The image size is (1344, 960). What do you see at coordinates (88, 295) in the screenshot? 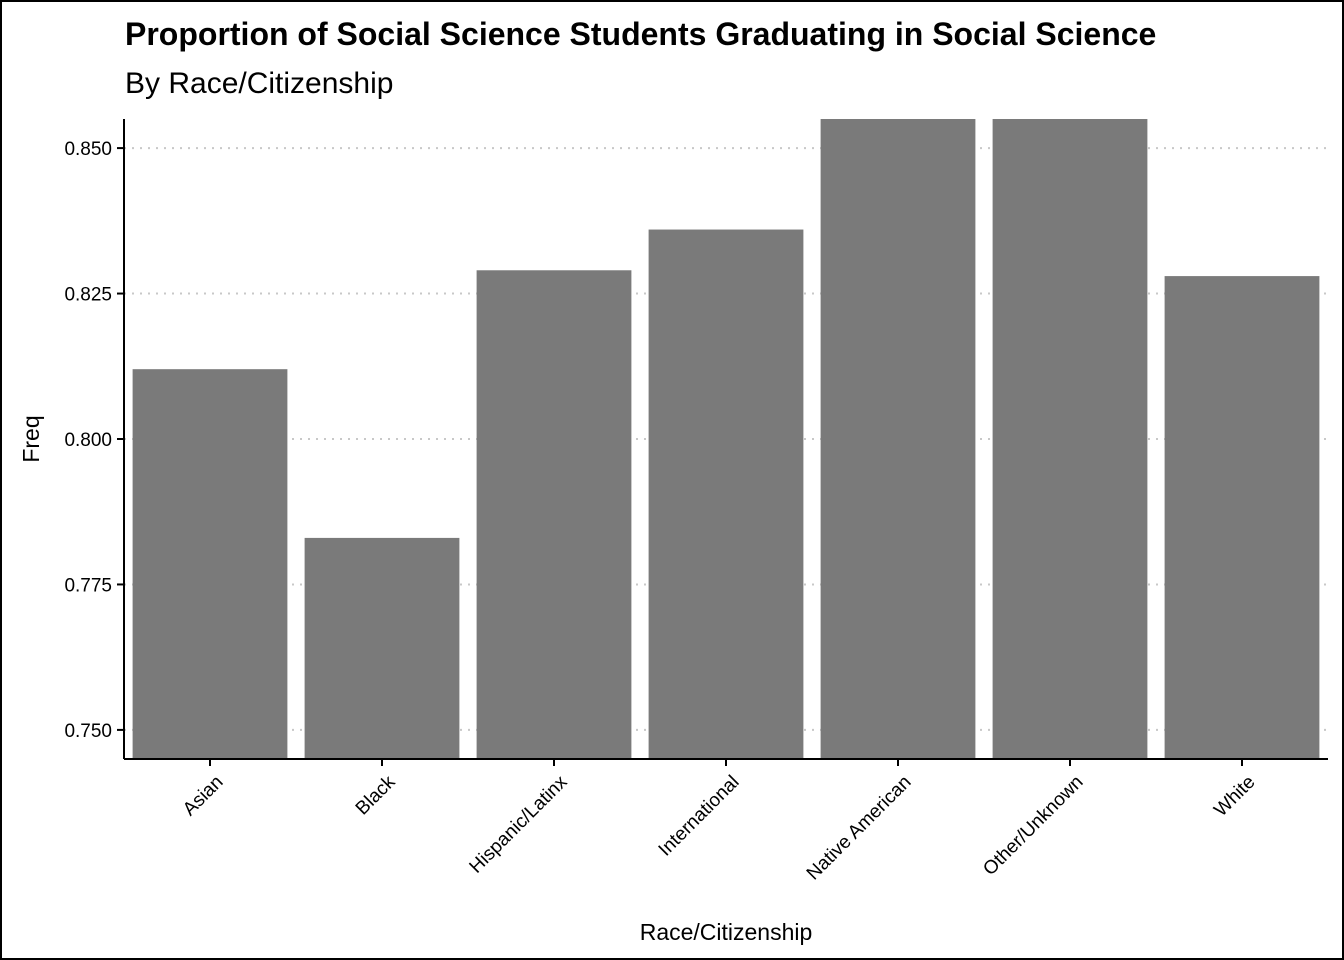
I see `y-tick-label: 0.825` at bounding box center [88, 295].